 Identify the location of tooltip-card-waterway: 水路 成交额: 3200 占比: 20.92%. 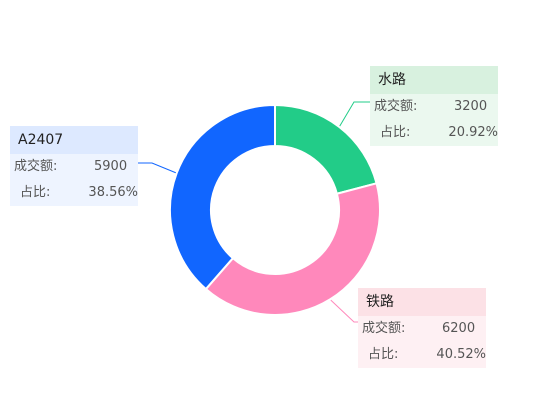
(434, 106).